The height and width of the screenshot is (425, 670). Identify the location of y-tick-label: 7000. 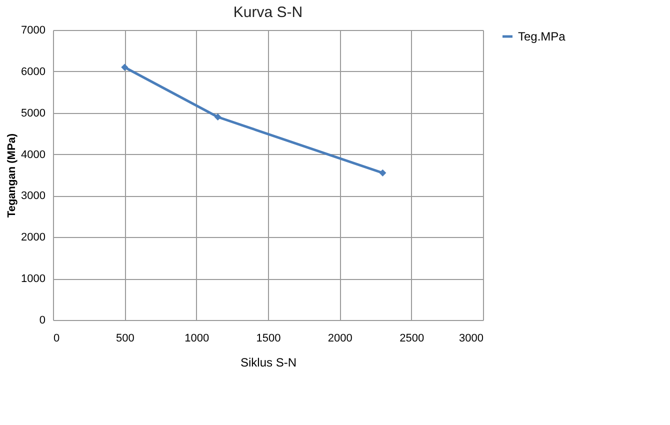
(33, 30).